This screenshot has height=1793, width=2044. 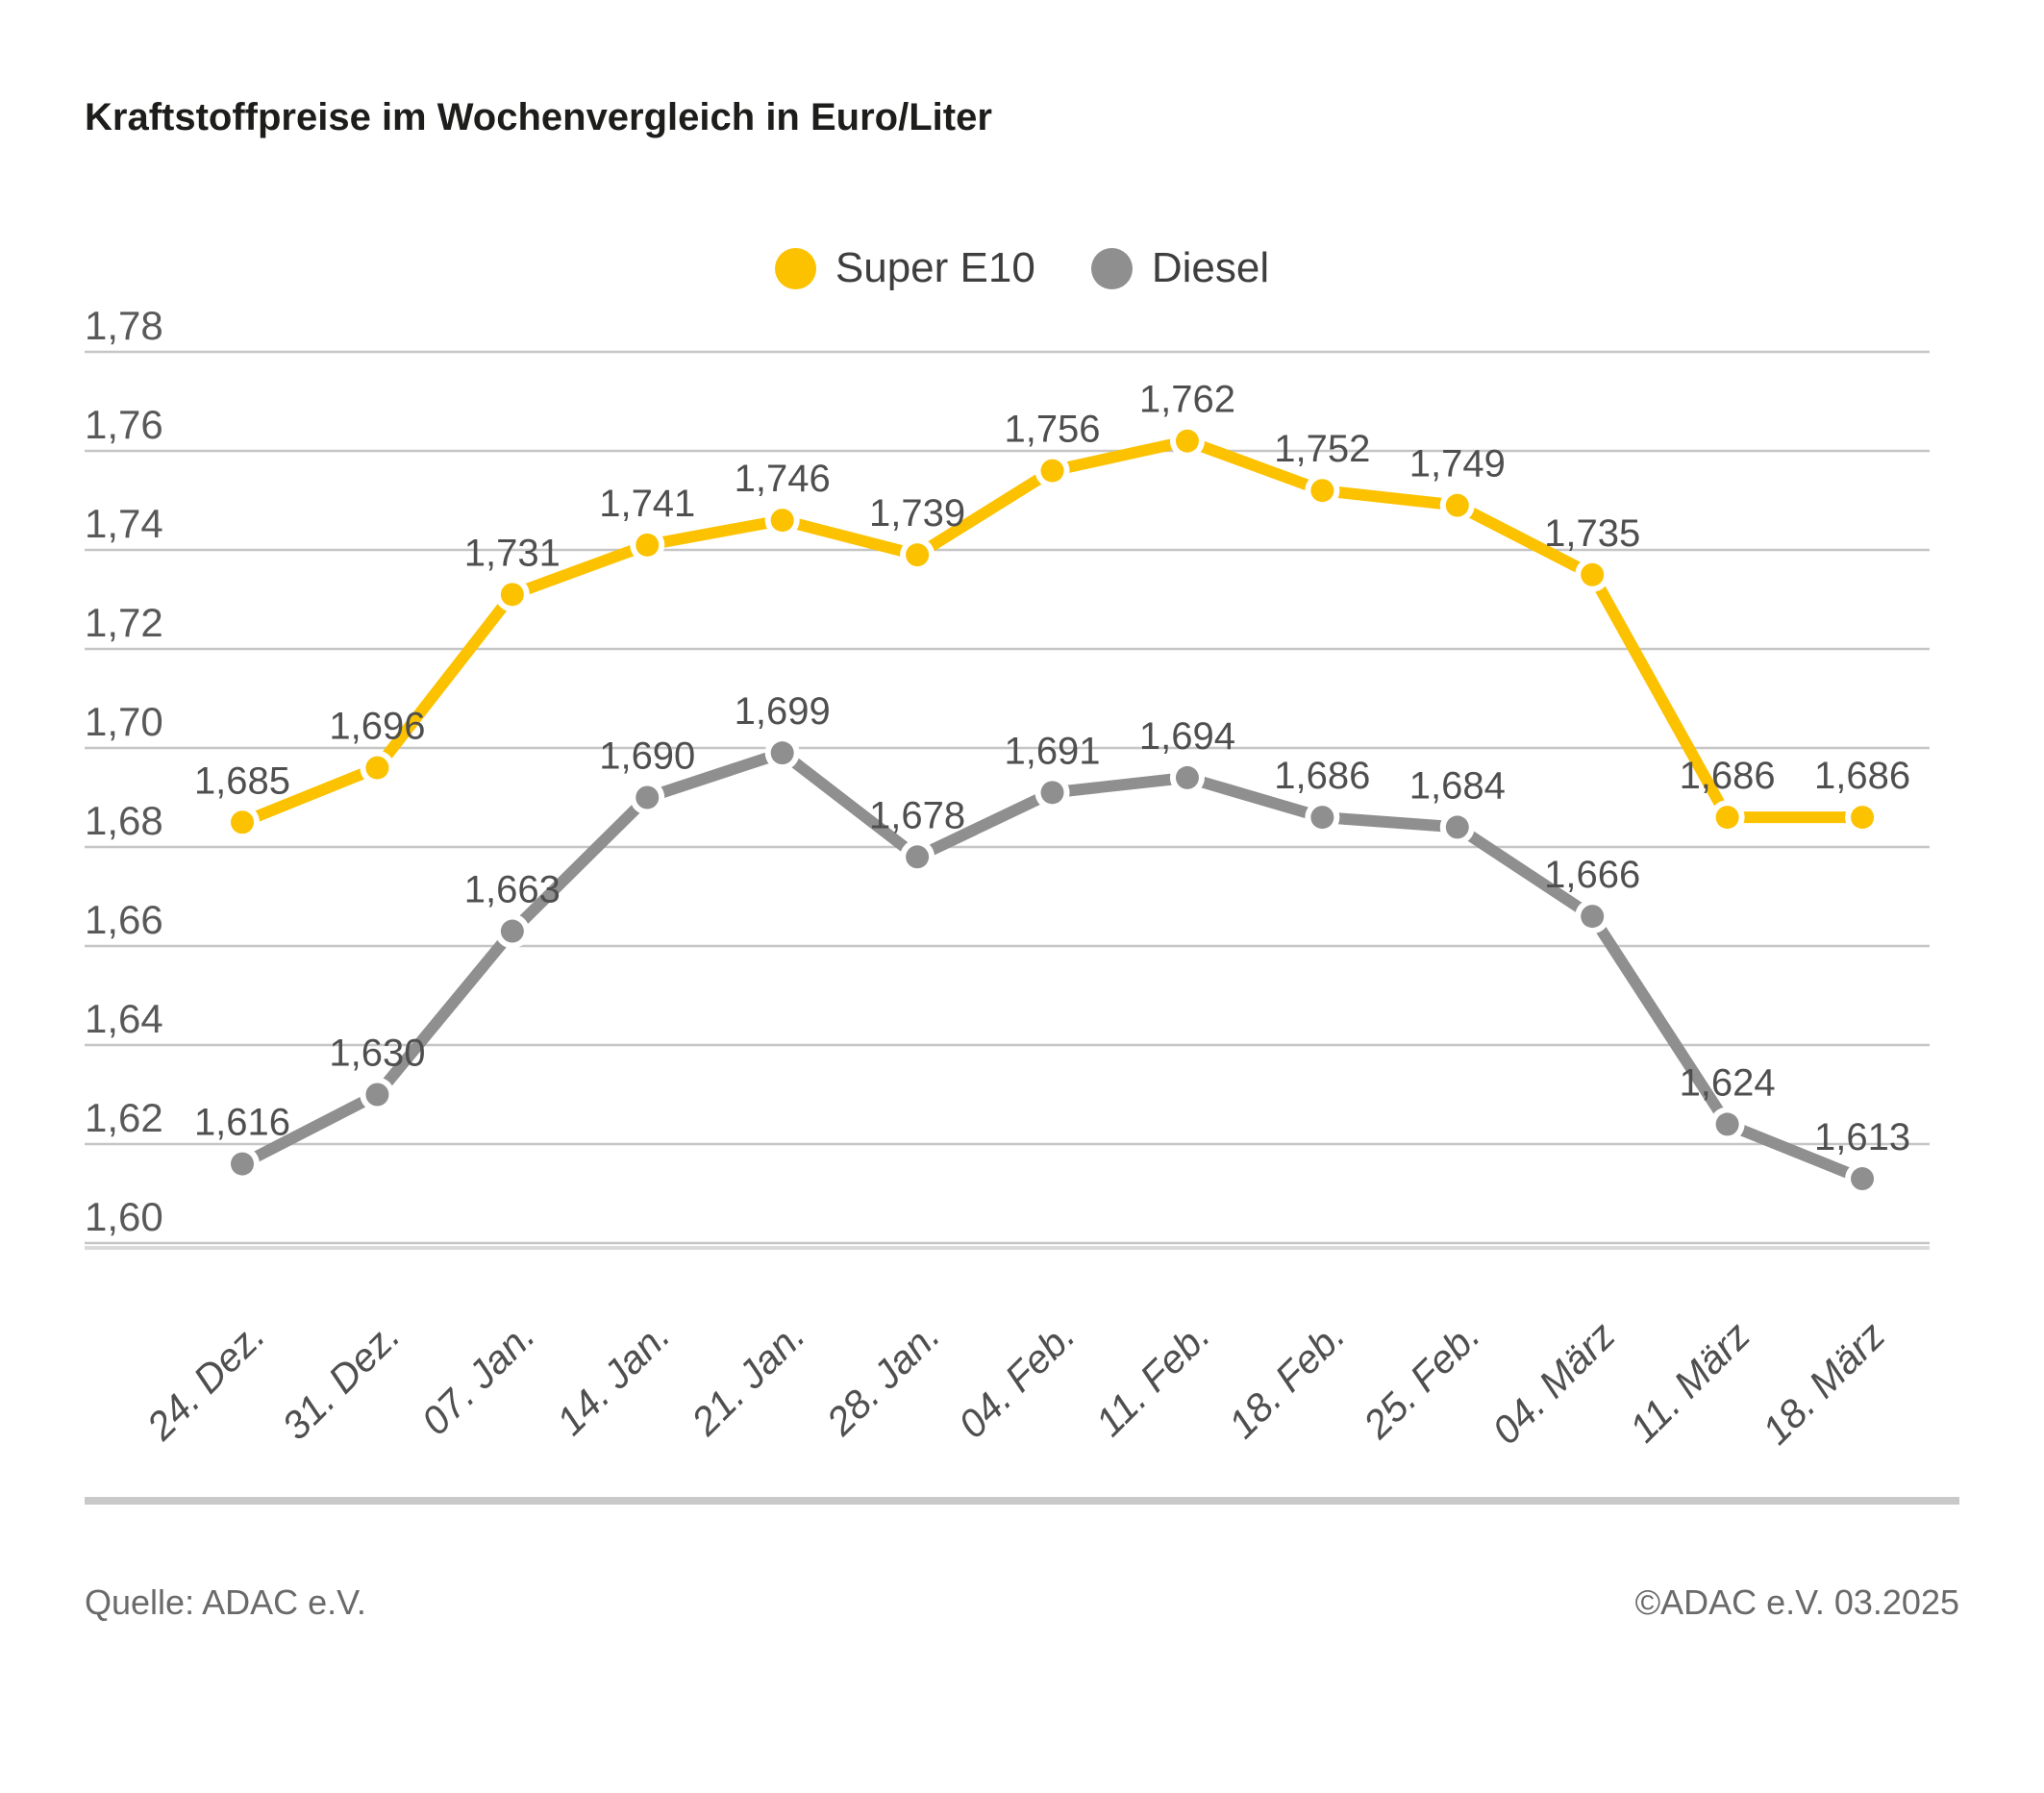 I want to click on data-point-label-diesel: 1,616, so click(x=242, y=1123).